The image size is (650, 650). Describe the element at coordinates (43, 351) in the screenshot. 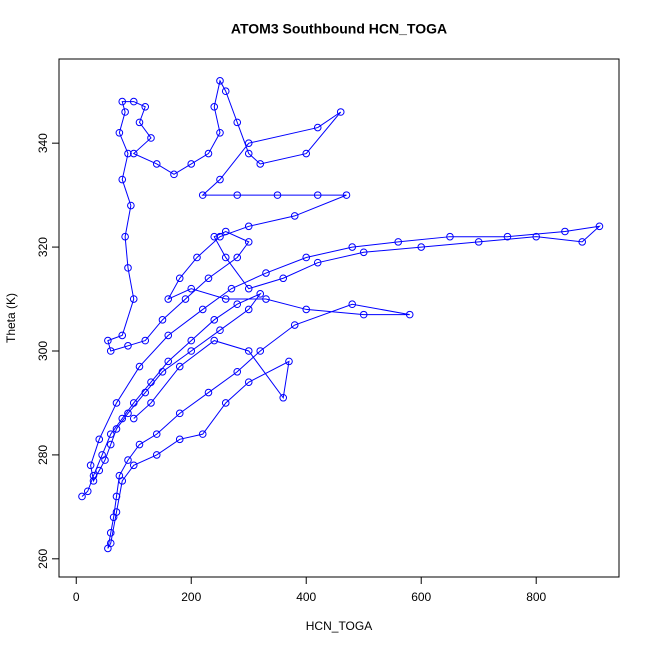

I see `y-tick-label: 300` at that location.